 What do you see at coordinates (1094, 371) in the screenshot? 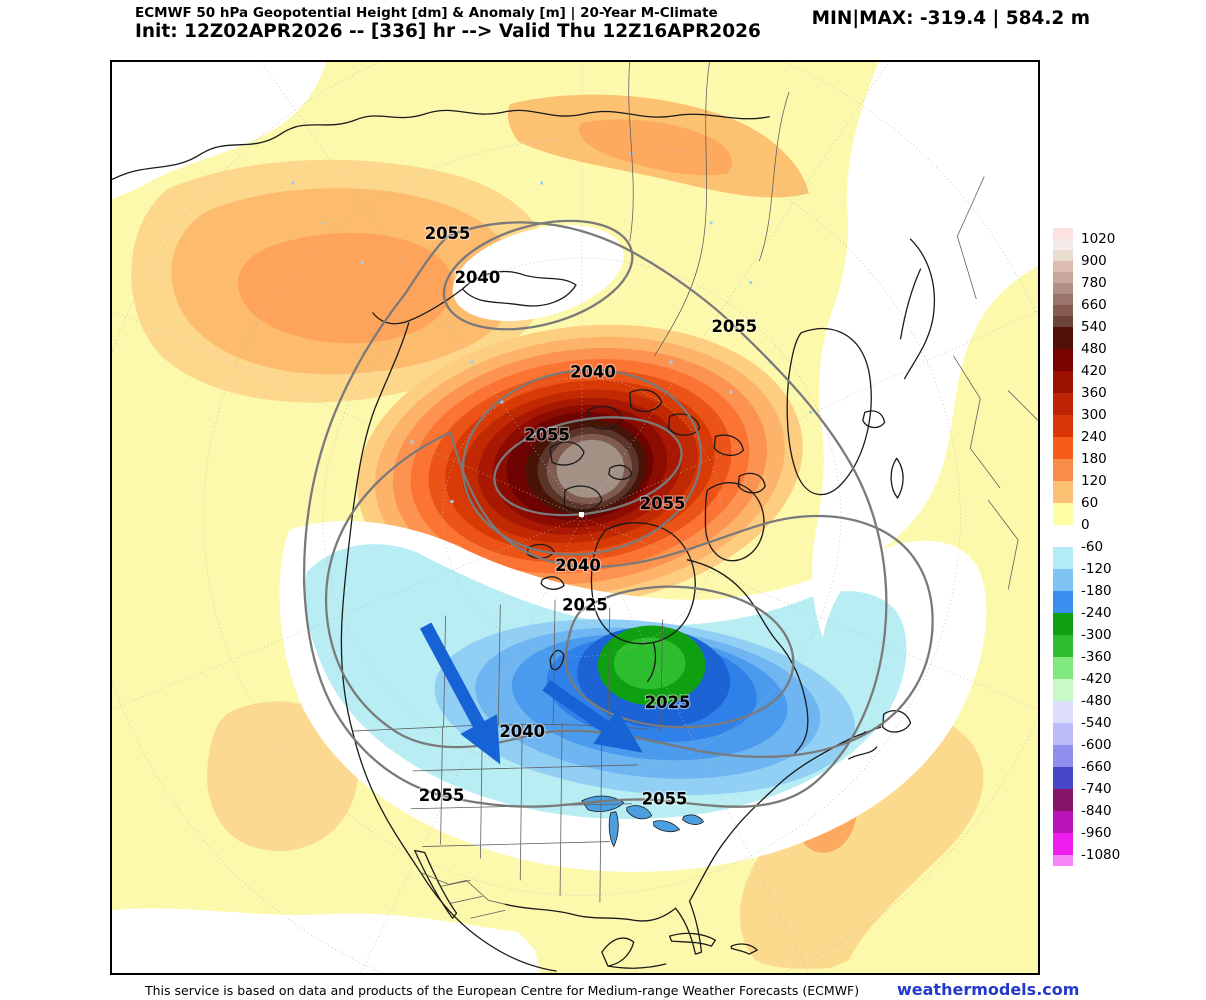
I see `colorbar-tick: 420` at bounding box center [1094, 371].